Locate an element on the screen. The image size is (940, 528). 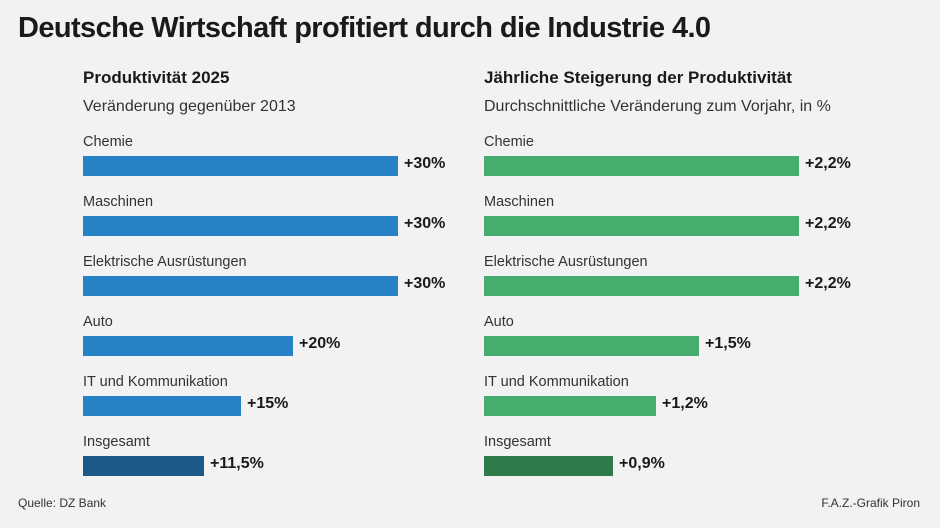
source-note: Quelle: DZ Bank is located at coordinates (62, 503).